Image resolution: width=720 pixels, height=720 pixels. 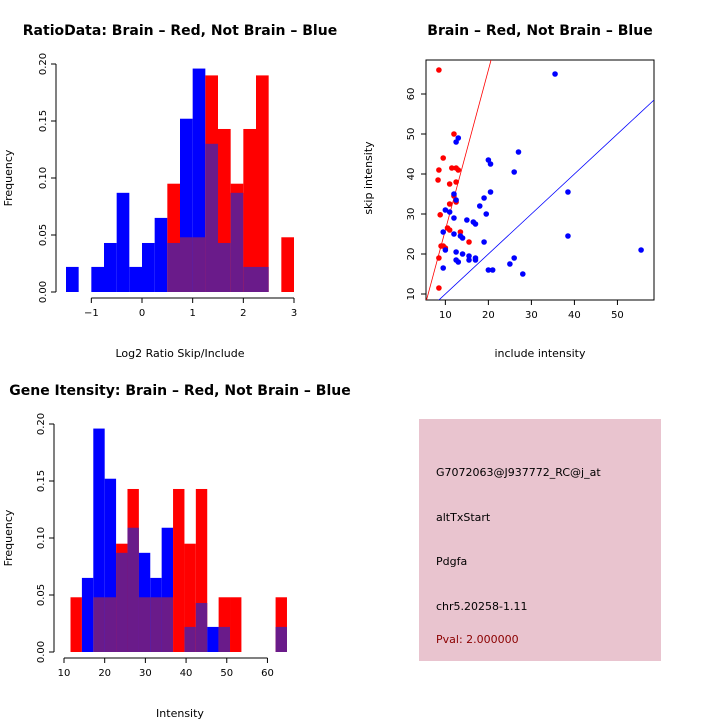 What do you see at coordinates (267, 673) in the screenshot?
I see `intensity-x-tick-label: 60` at bounding box center [267, 673].